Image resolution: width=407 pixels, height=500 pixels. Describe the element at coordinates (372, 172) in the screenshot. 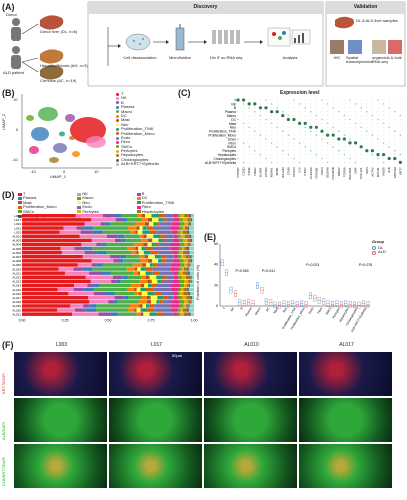

I see `dotplot-gene-label: ACTA2` at that location.